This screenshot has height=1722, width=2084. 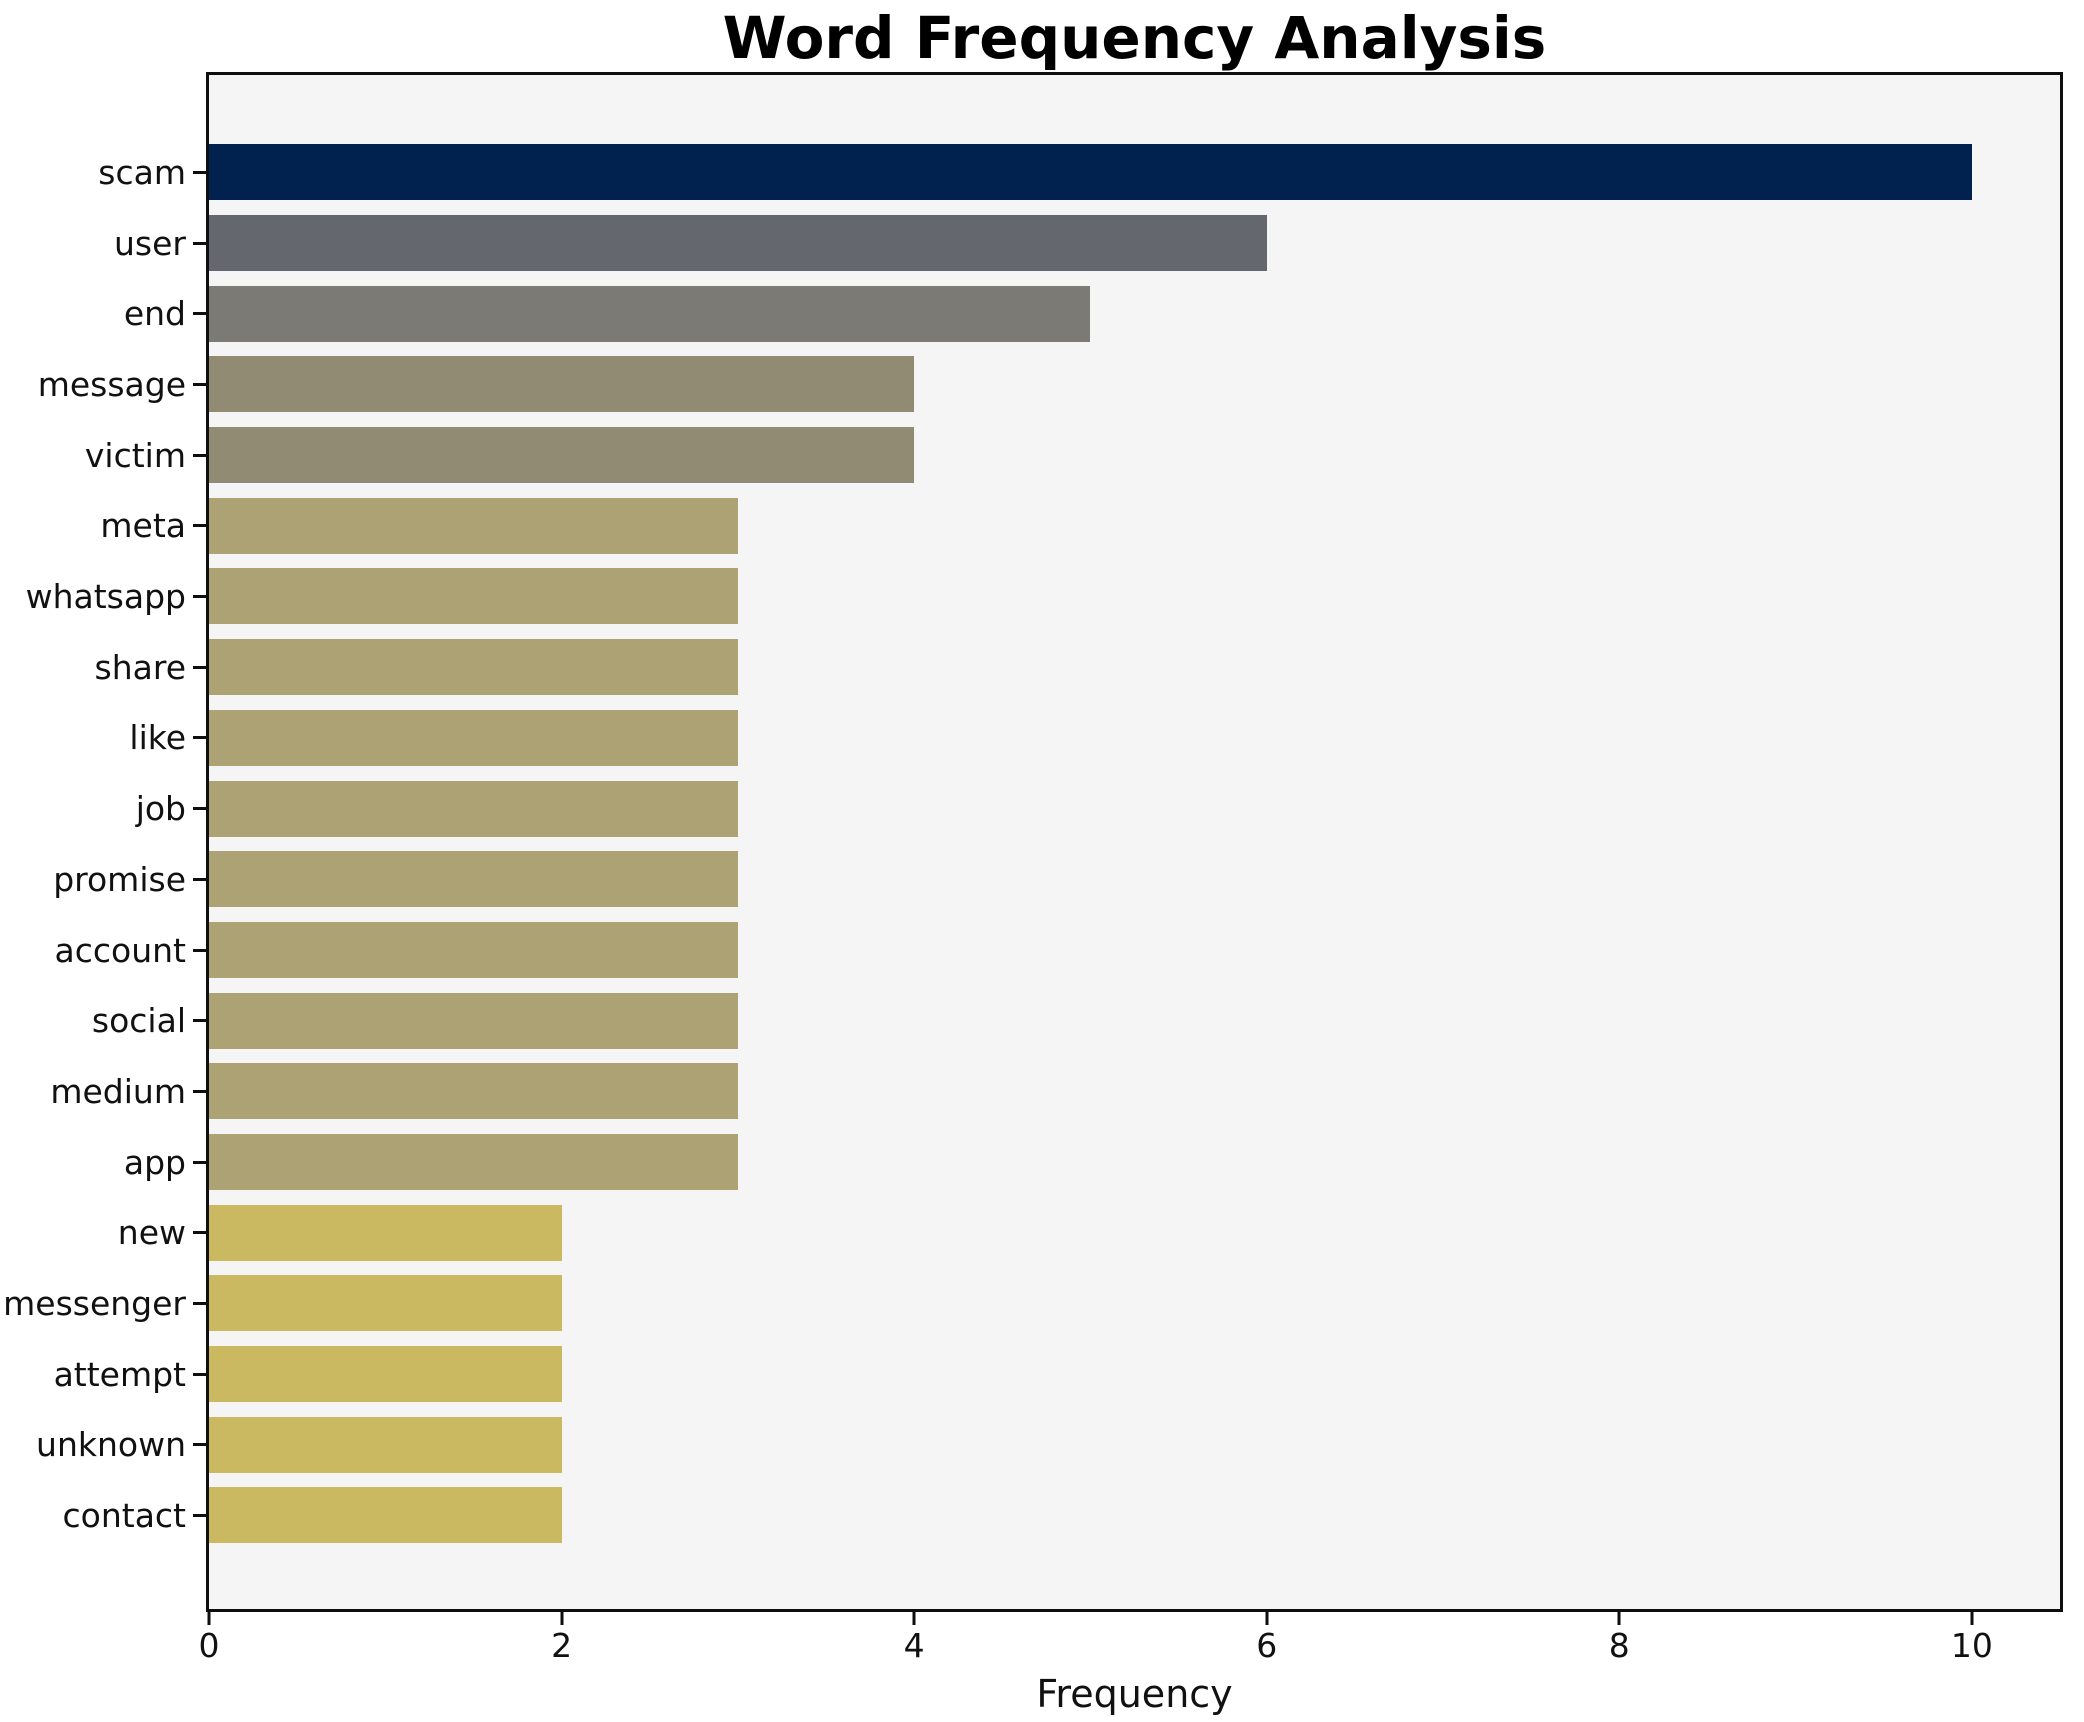 I want to click on bar-unknown, so click(x=385, y=1444).